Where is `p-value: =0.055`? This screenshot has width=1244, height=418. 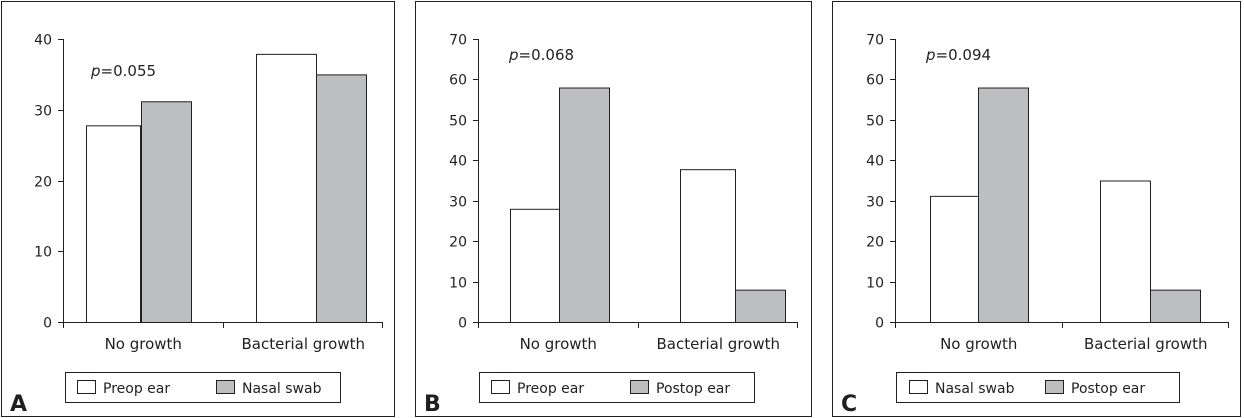 p-value: =0.055 is located at coordinates (129, 71).